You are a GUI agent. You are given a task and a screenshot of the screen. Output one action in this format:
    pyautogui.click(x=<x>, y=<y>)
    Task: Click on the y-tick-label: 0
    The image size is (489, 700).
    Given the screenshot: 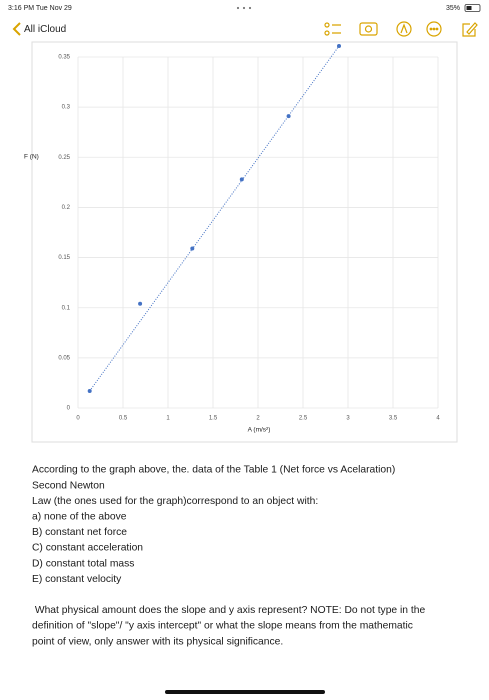 What is the action you would take?
    pyautogui.click(x=69, y=409)
    